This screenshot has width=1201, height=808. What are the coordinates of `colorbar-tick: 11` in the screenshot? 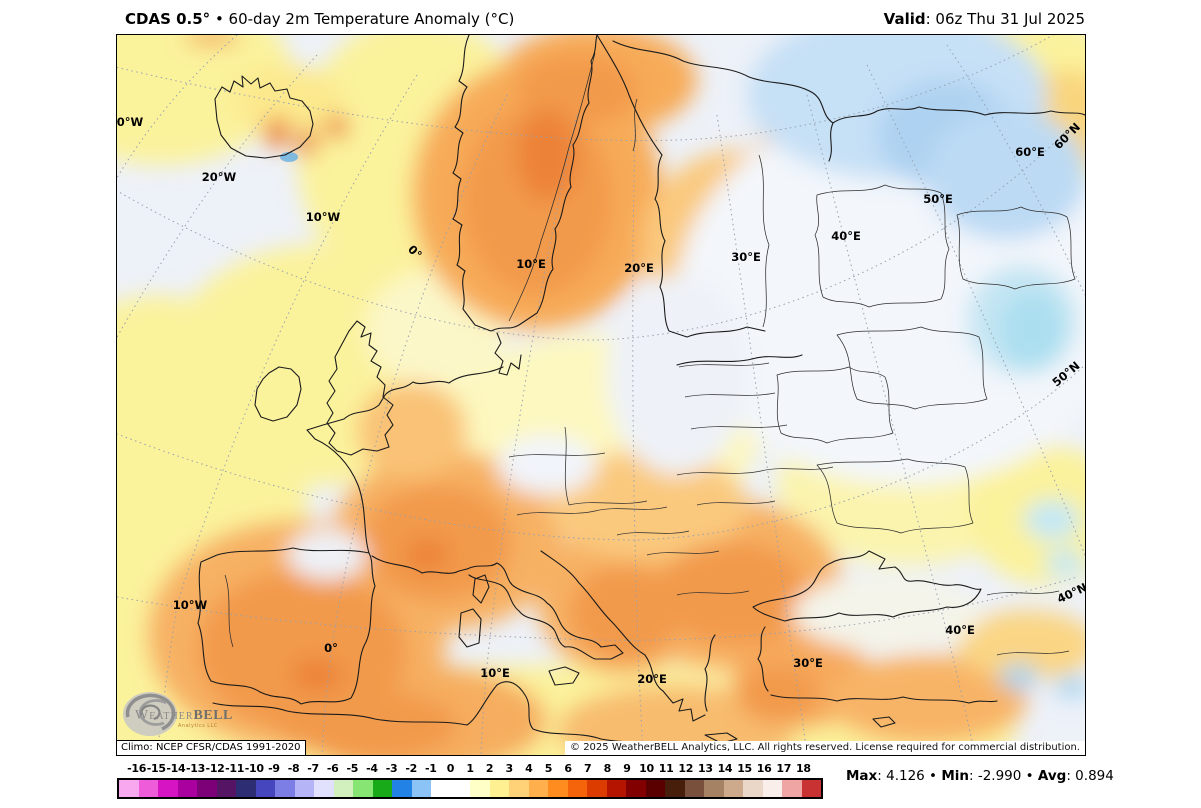 It's located at (666, 768).